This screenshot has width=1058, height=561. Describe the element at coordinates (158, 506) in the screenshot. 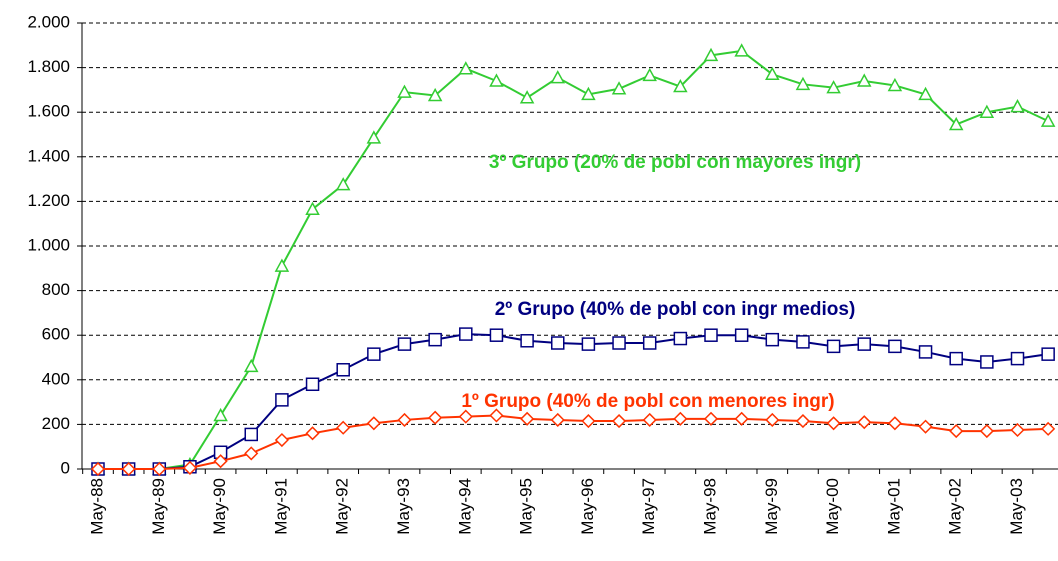

I see `x-tick-label: May-89` at that location.